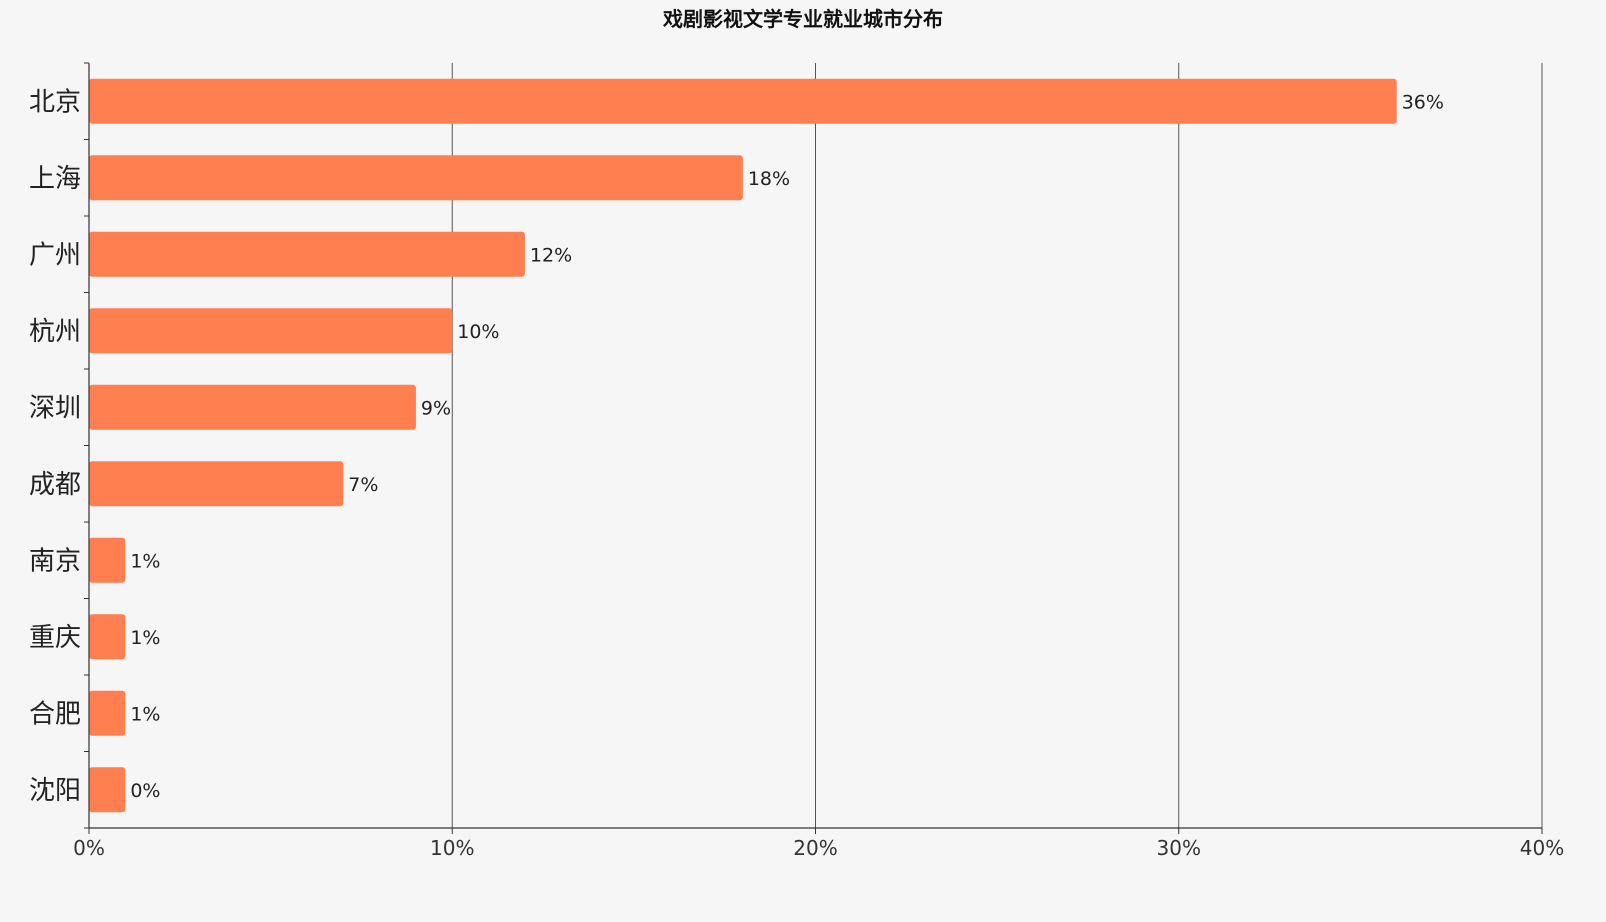  I want to click on data-label: 12%, so click(551, 255).